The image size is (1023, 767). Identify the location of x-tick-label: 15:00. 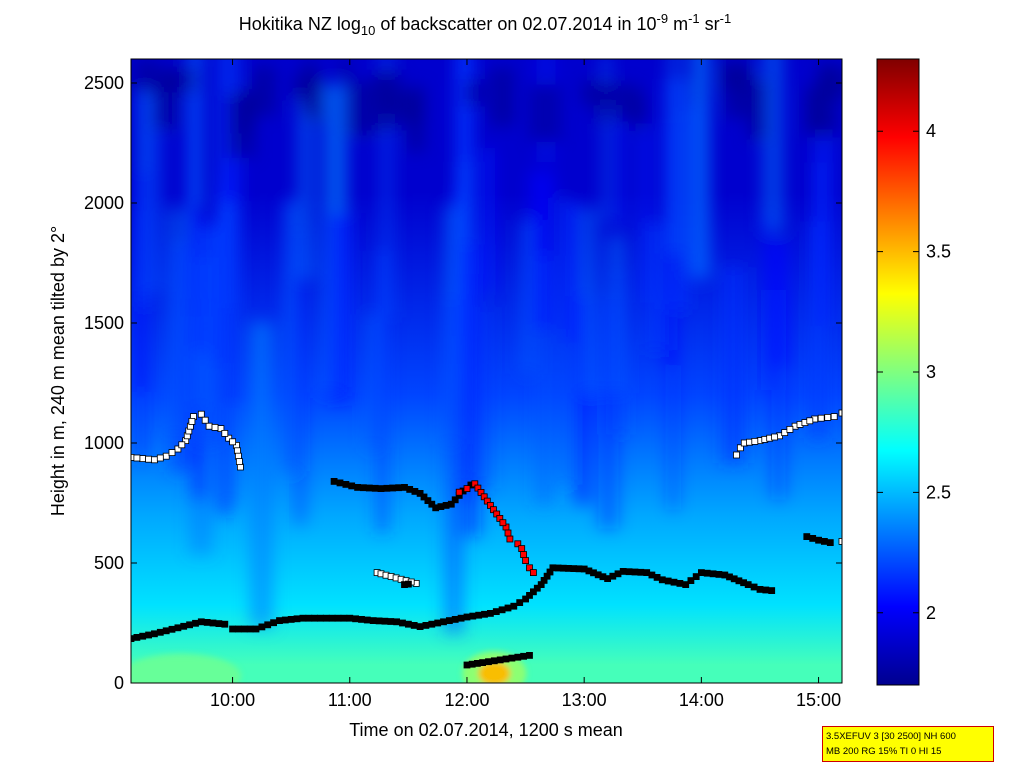
(818, 700).